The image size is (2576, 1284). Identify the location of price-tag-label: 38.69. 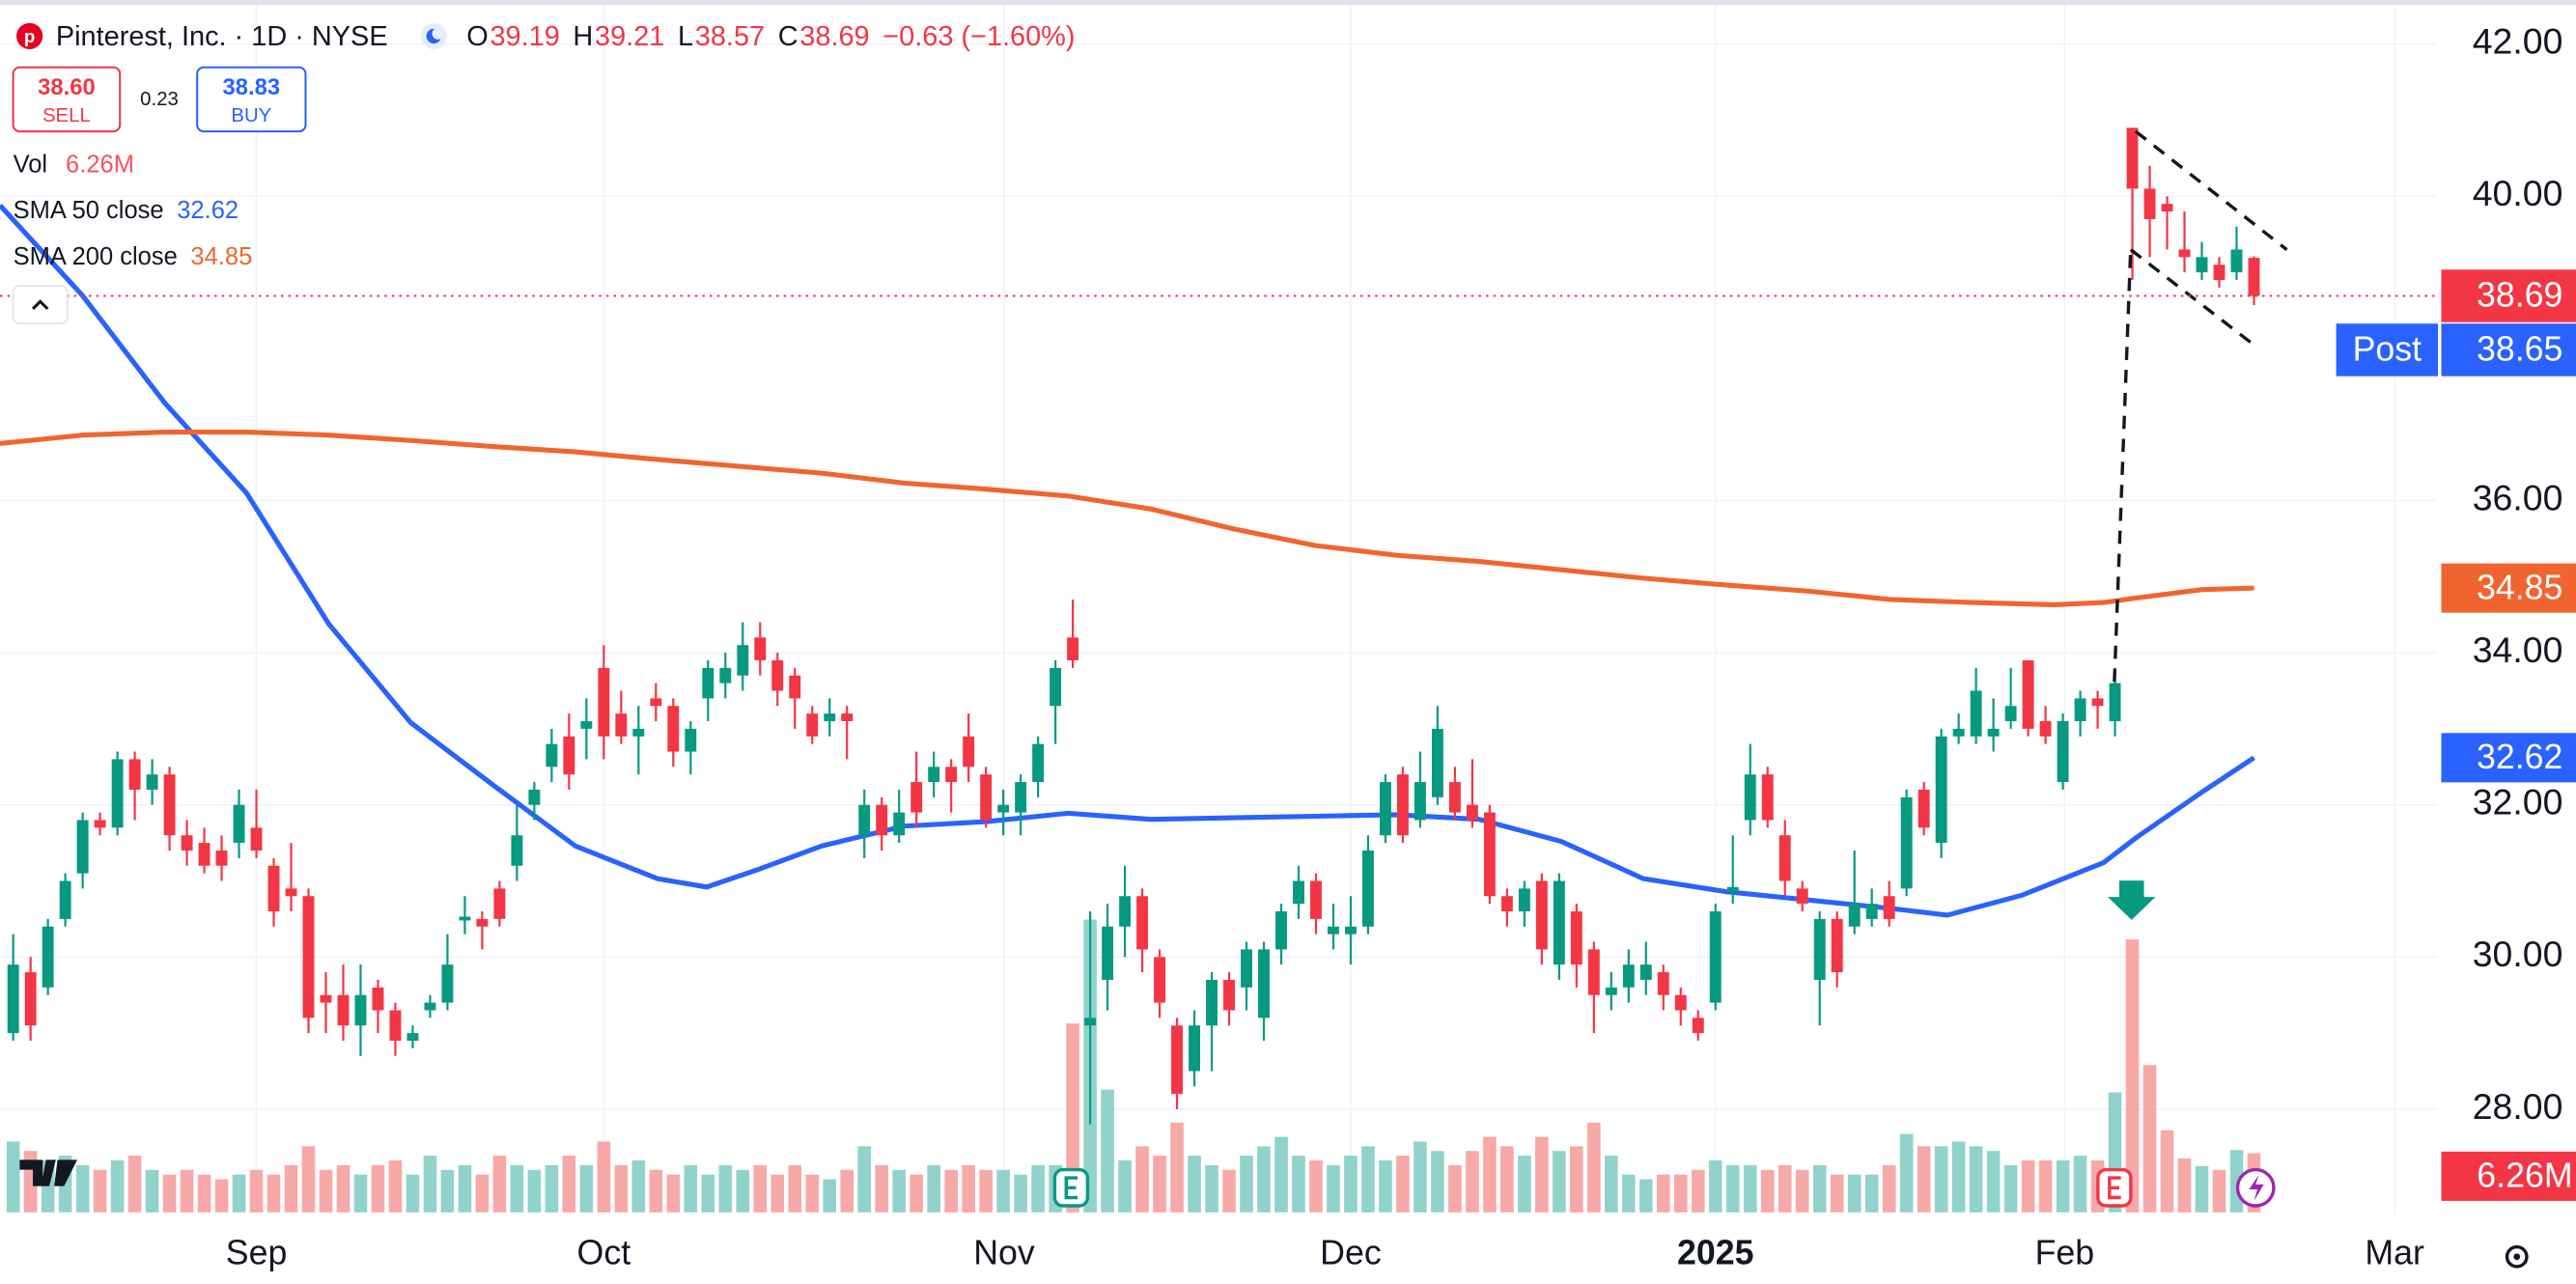
(2520, 295).